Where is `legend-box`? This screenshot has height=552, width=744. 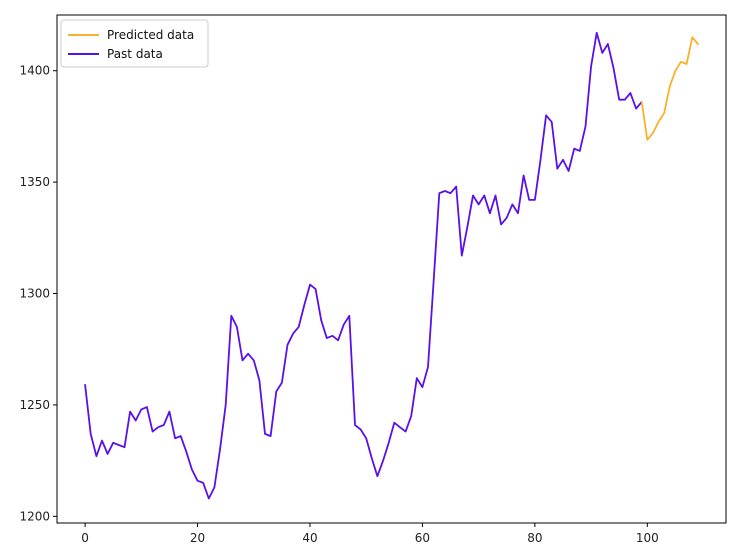 legend-box is located at coordinates (134, 43).